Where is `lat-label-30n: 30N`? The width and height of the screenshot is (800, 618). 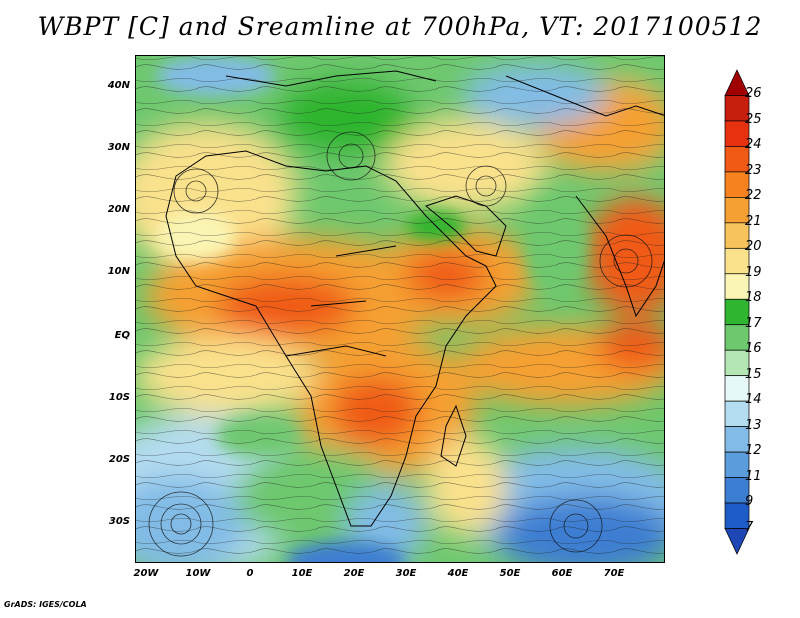
lat-label-30n: 30N is located at coordinates (118, 147).